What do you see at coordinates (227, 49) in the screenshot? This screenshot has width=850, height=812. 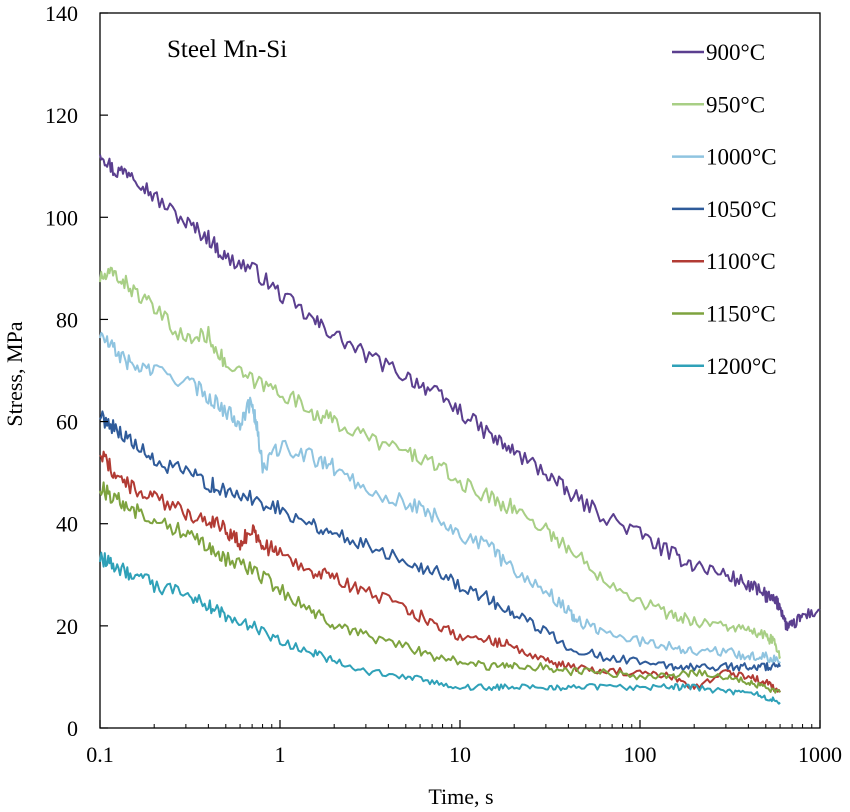 I see `chart-annotation: Steel Mn-Si` at bounding box center [227, 49].